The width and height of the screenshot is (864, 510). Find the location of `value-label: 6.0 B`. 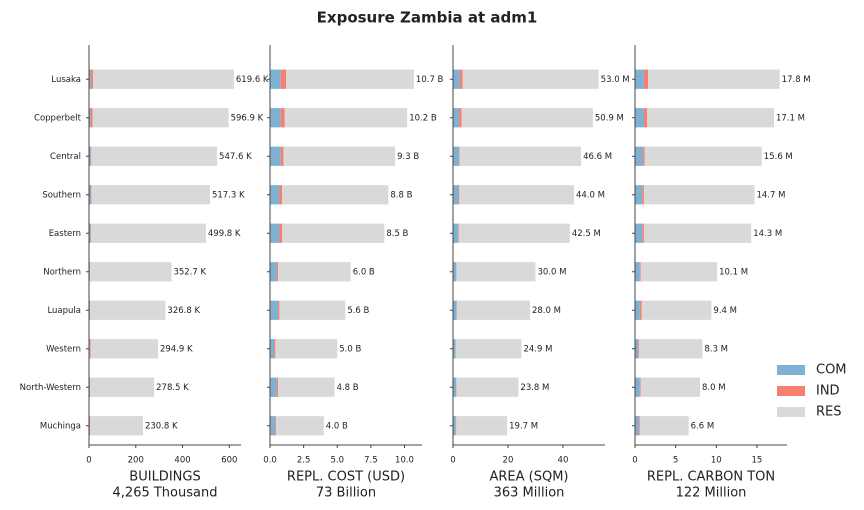

value-label: 6.0 B is located at coordinates (364, 272).